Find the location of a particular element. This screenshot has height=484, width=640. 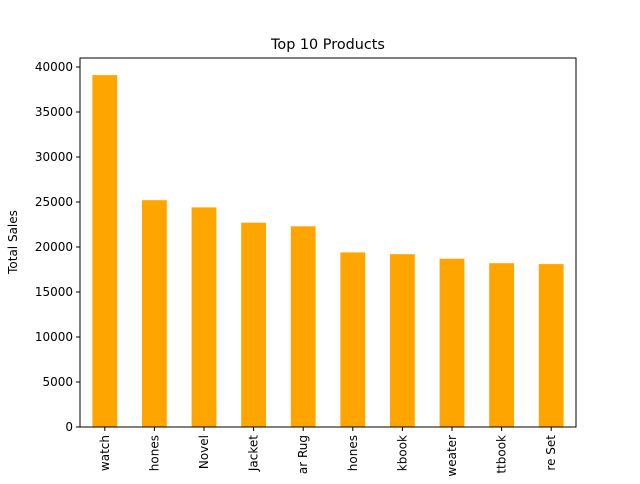

chart-title: Top 10 Products is located at coordinates (327, 45).